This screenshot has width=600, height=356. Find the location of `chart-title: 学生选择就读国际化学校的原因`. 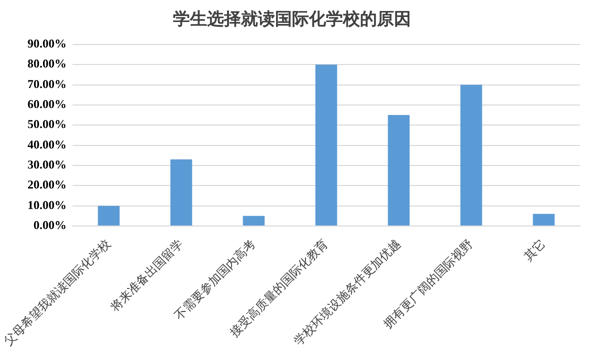

chart-title: 学生选择就读国际化学校的原因 is located at coordinates (292, 20).